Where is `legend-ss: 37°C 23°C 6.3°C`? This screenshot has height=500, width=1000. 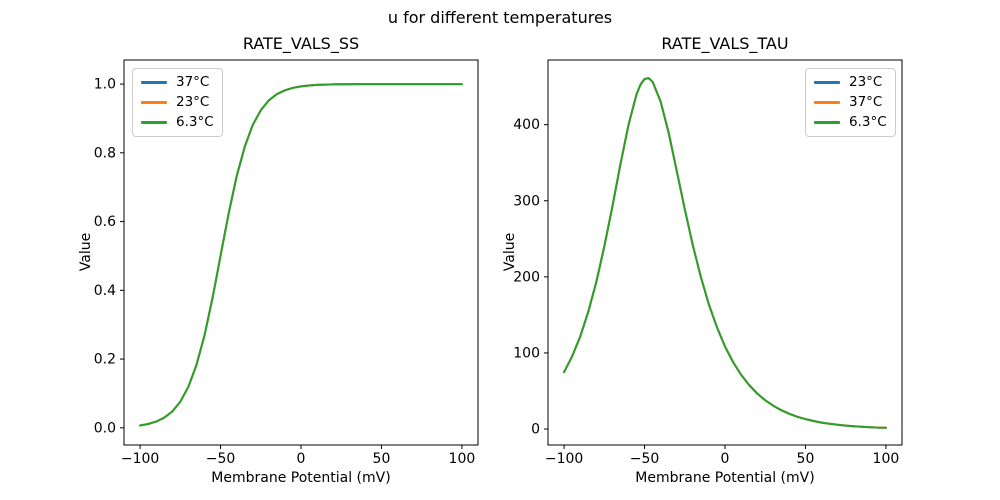
legend-ss: 37°C 23°C 6.3°C is located at coordinates (177, 102).